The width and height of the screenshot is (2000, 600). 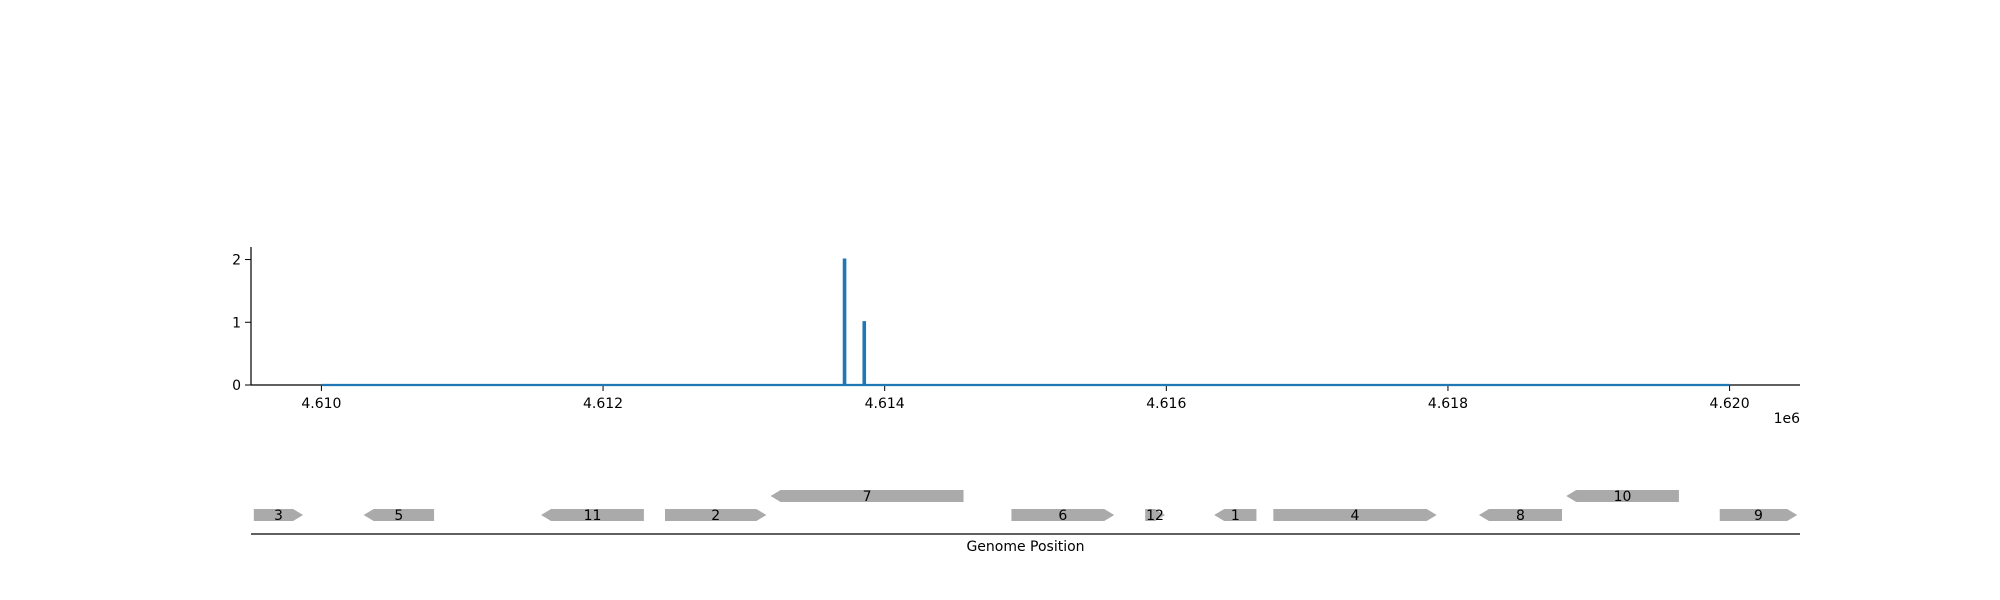 I want to click on gene-label: 12, so click(x=1155, y=516).